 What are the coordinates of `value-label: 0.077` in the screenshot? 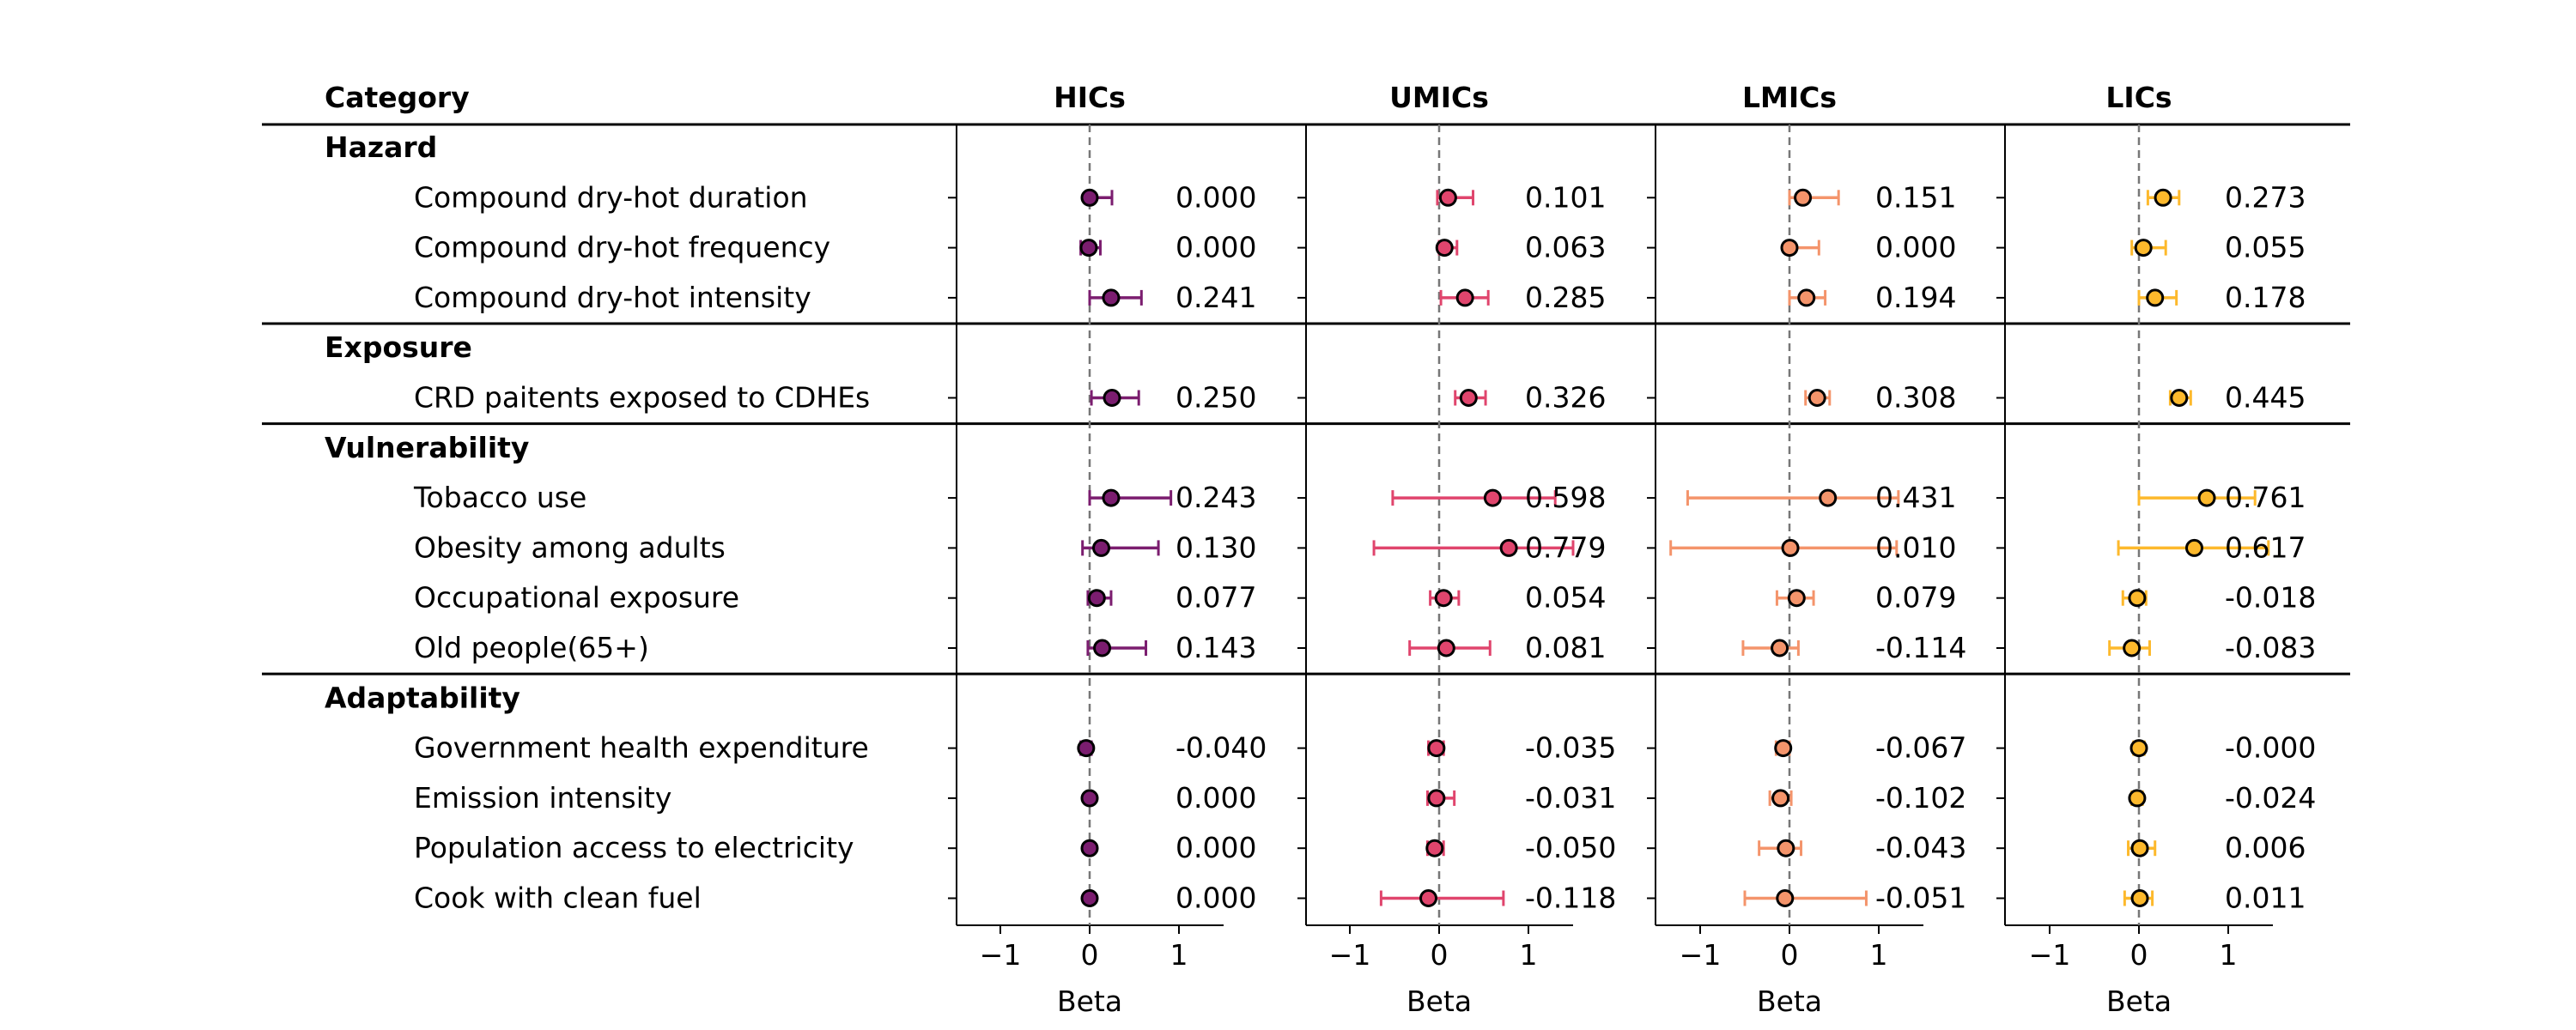 It's located at (1216, 598).